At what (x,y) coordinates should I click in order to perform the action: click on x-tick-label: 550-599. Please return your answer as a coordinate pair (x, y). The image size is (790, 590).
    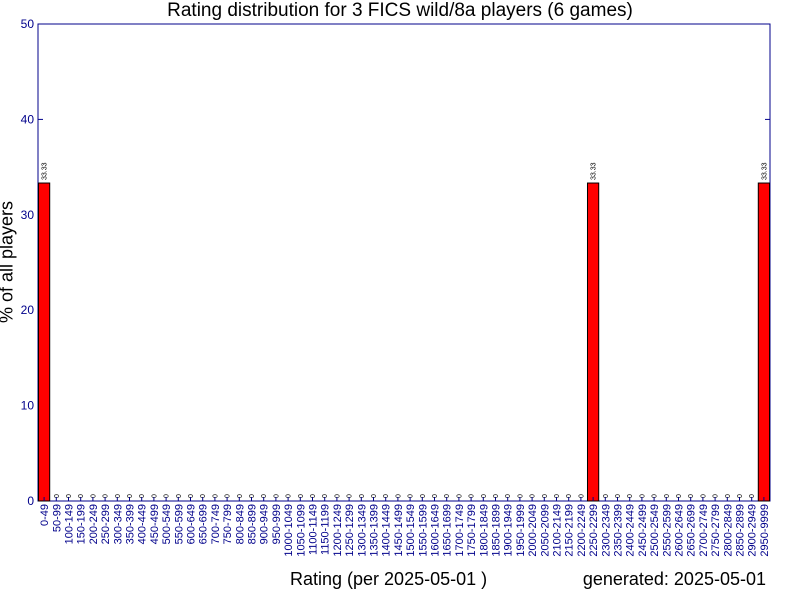
    Looking at the image, I should click on (179, 524).